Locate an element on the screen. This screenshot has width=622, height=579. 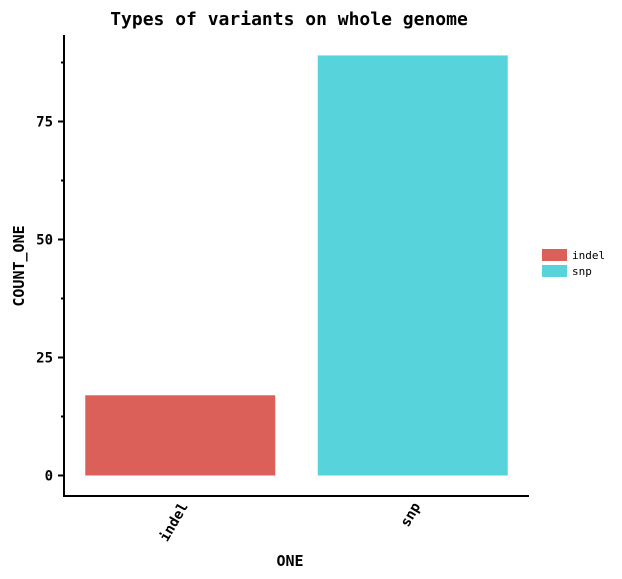
x-axis-title: ONE is located at coordinates (289, 561).